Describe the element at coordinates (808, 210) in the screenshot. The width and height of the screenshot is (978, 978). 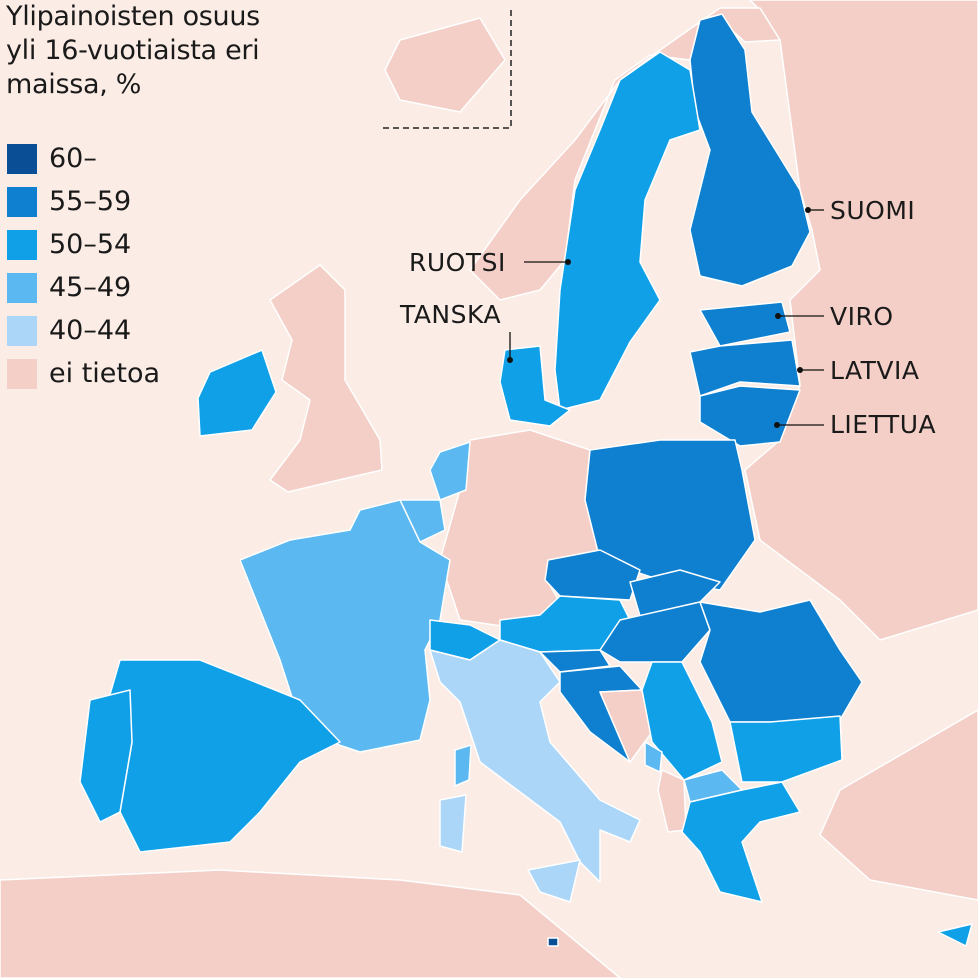
I see `leader-dot-suomi` at that location.